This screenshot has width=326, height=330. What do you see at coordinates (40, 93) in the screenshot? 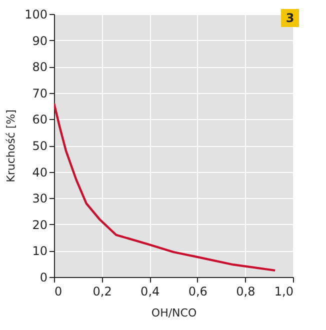
I see `y-tick-label: 70` at bounding box center [40, 93].